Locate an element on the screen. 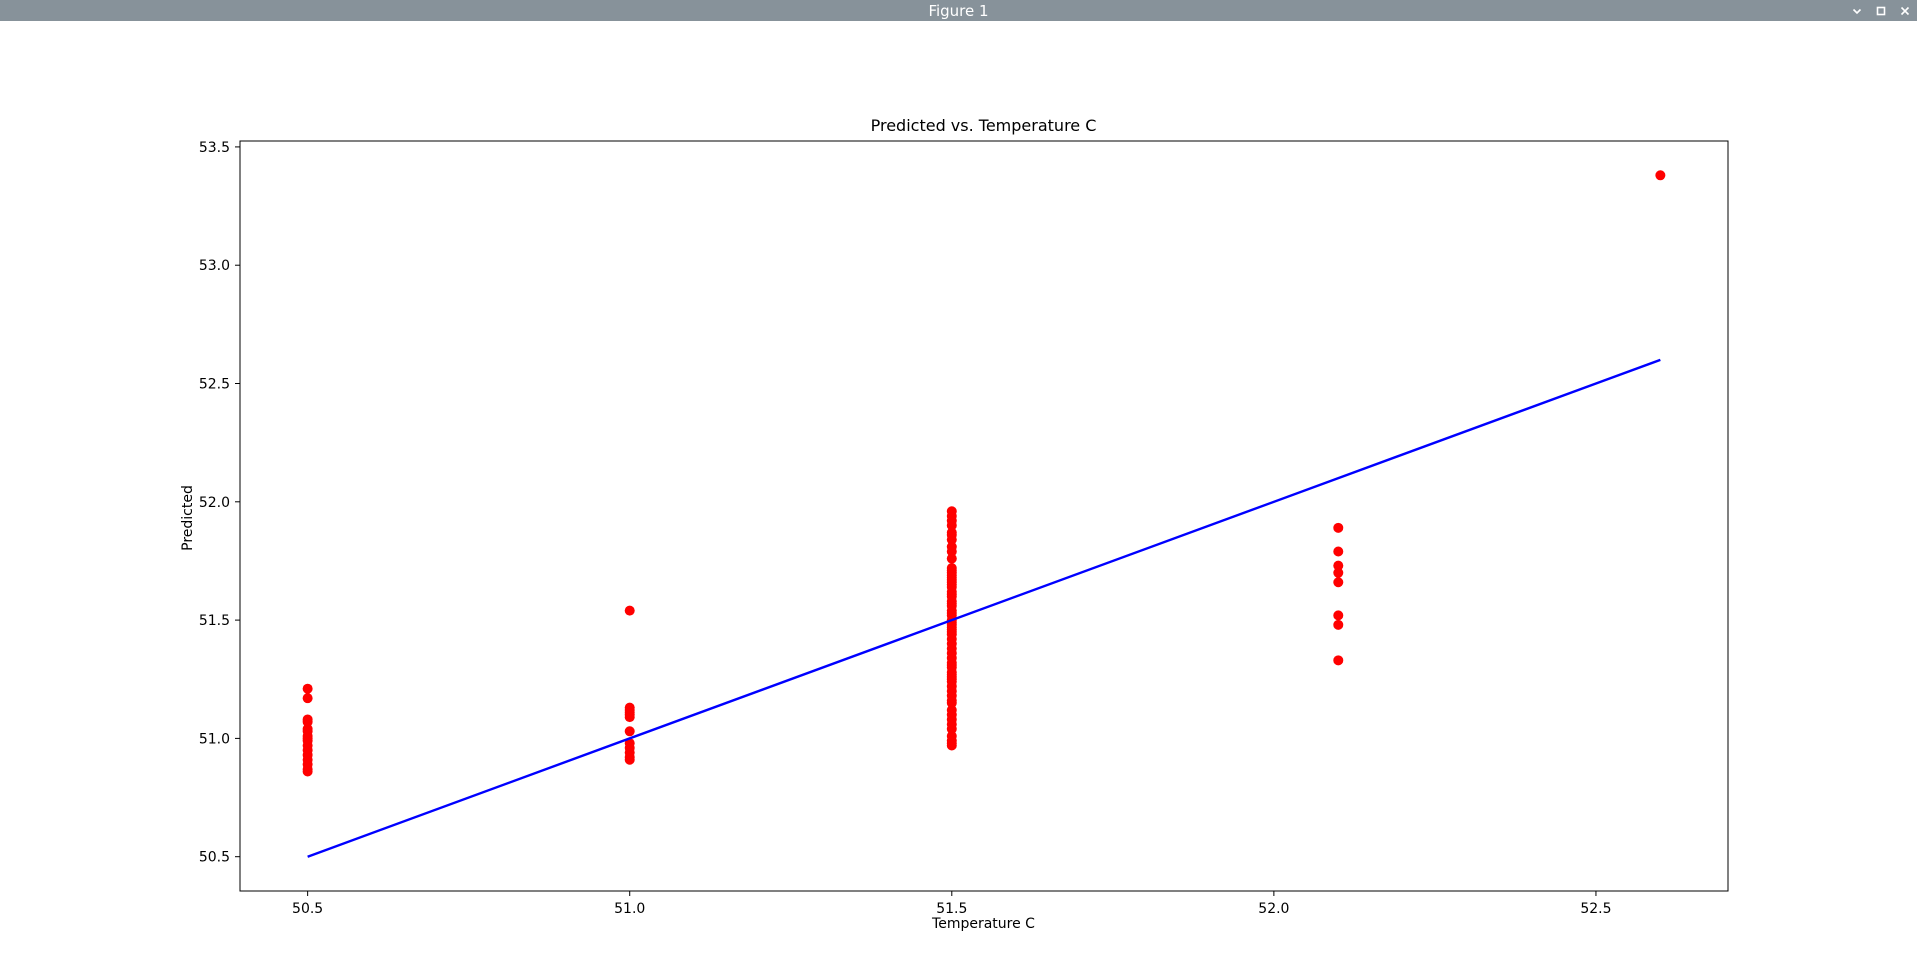  close-icon is located at coordinates (1905, 10).